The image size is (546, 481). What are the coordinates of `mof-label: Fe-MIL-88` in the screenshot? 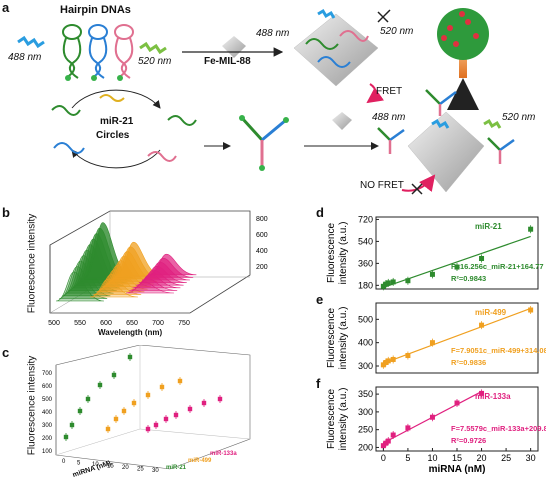 It's located at (227, 61).